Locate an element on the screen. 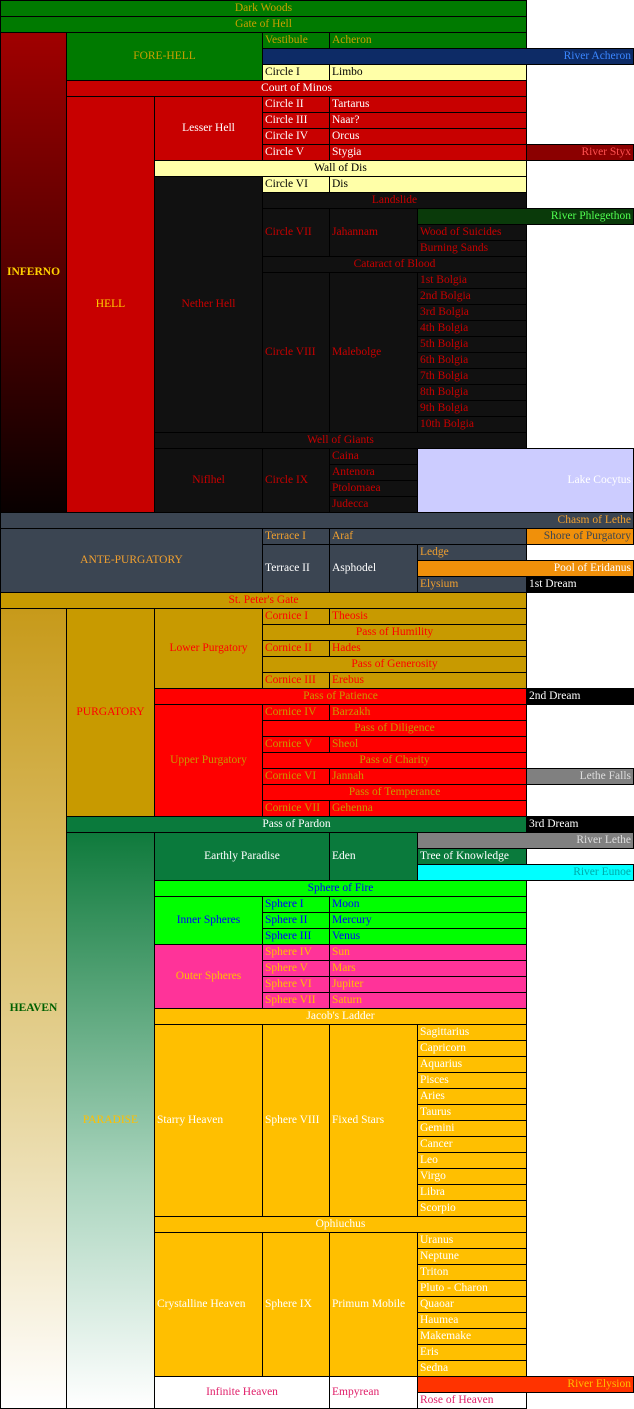  cell-venus: Venus is located at coordinates (428, 936).